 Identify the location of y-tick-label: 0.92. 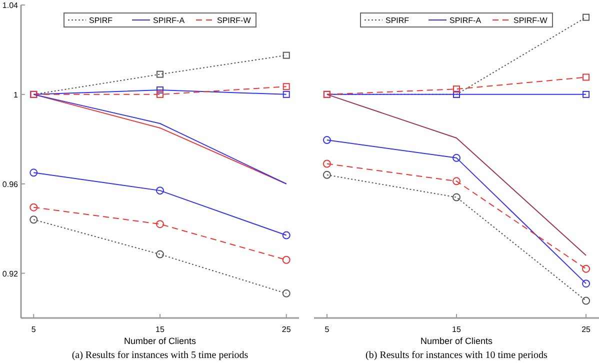
(10, 273).